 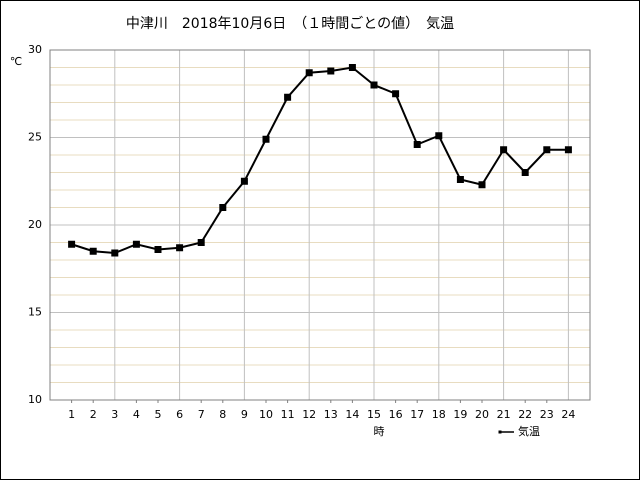 What do you see at coordinates (201, 414) in the screenshot?
I see `x-tick-label: 7` at bounding box center [201, 414].